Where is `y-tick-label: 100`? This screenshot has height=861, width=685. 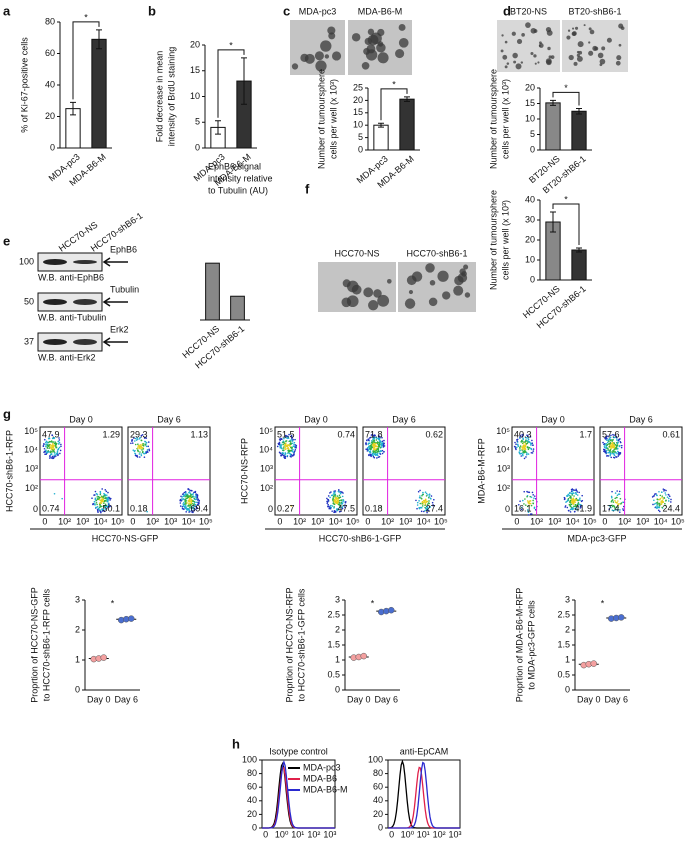 y-tick-label: 100 is located at coordinates (375, 759).